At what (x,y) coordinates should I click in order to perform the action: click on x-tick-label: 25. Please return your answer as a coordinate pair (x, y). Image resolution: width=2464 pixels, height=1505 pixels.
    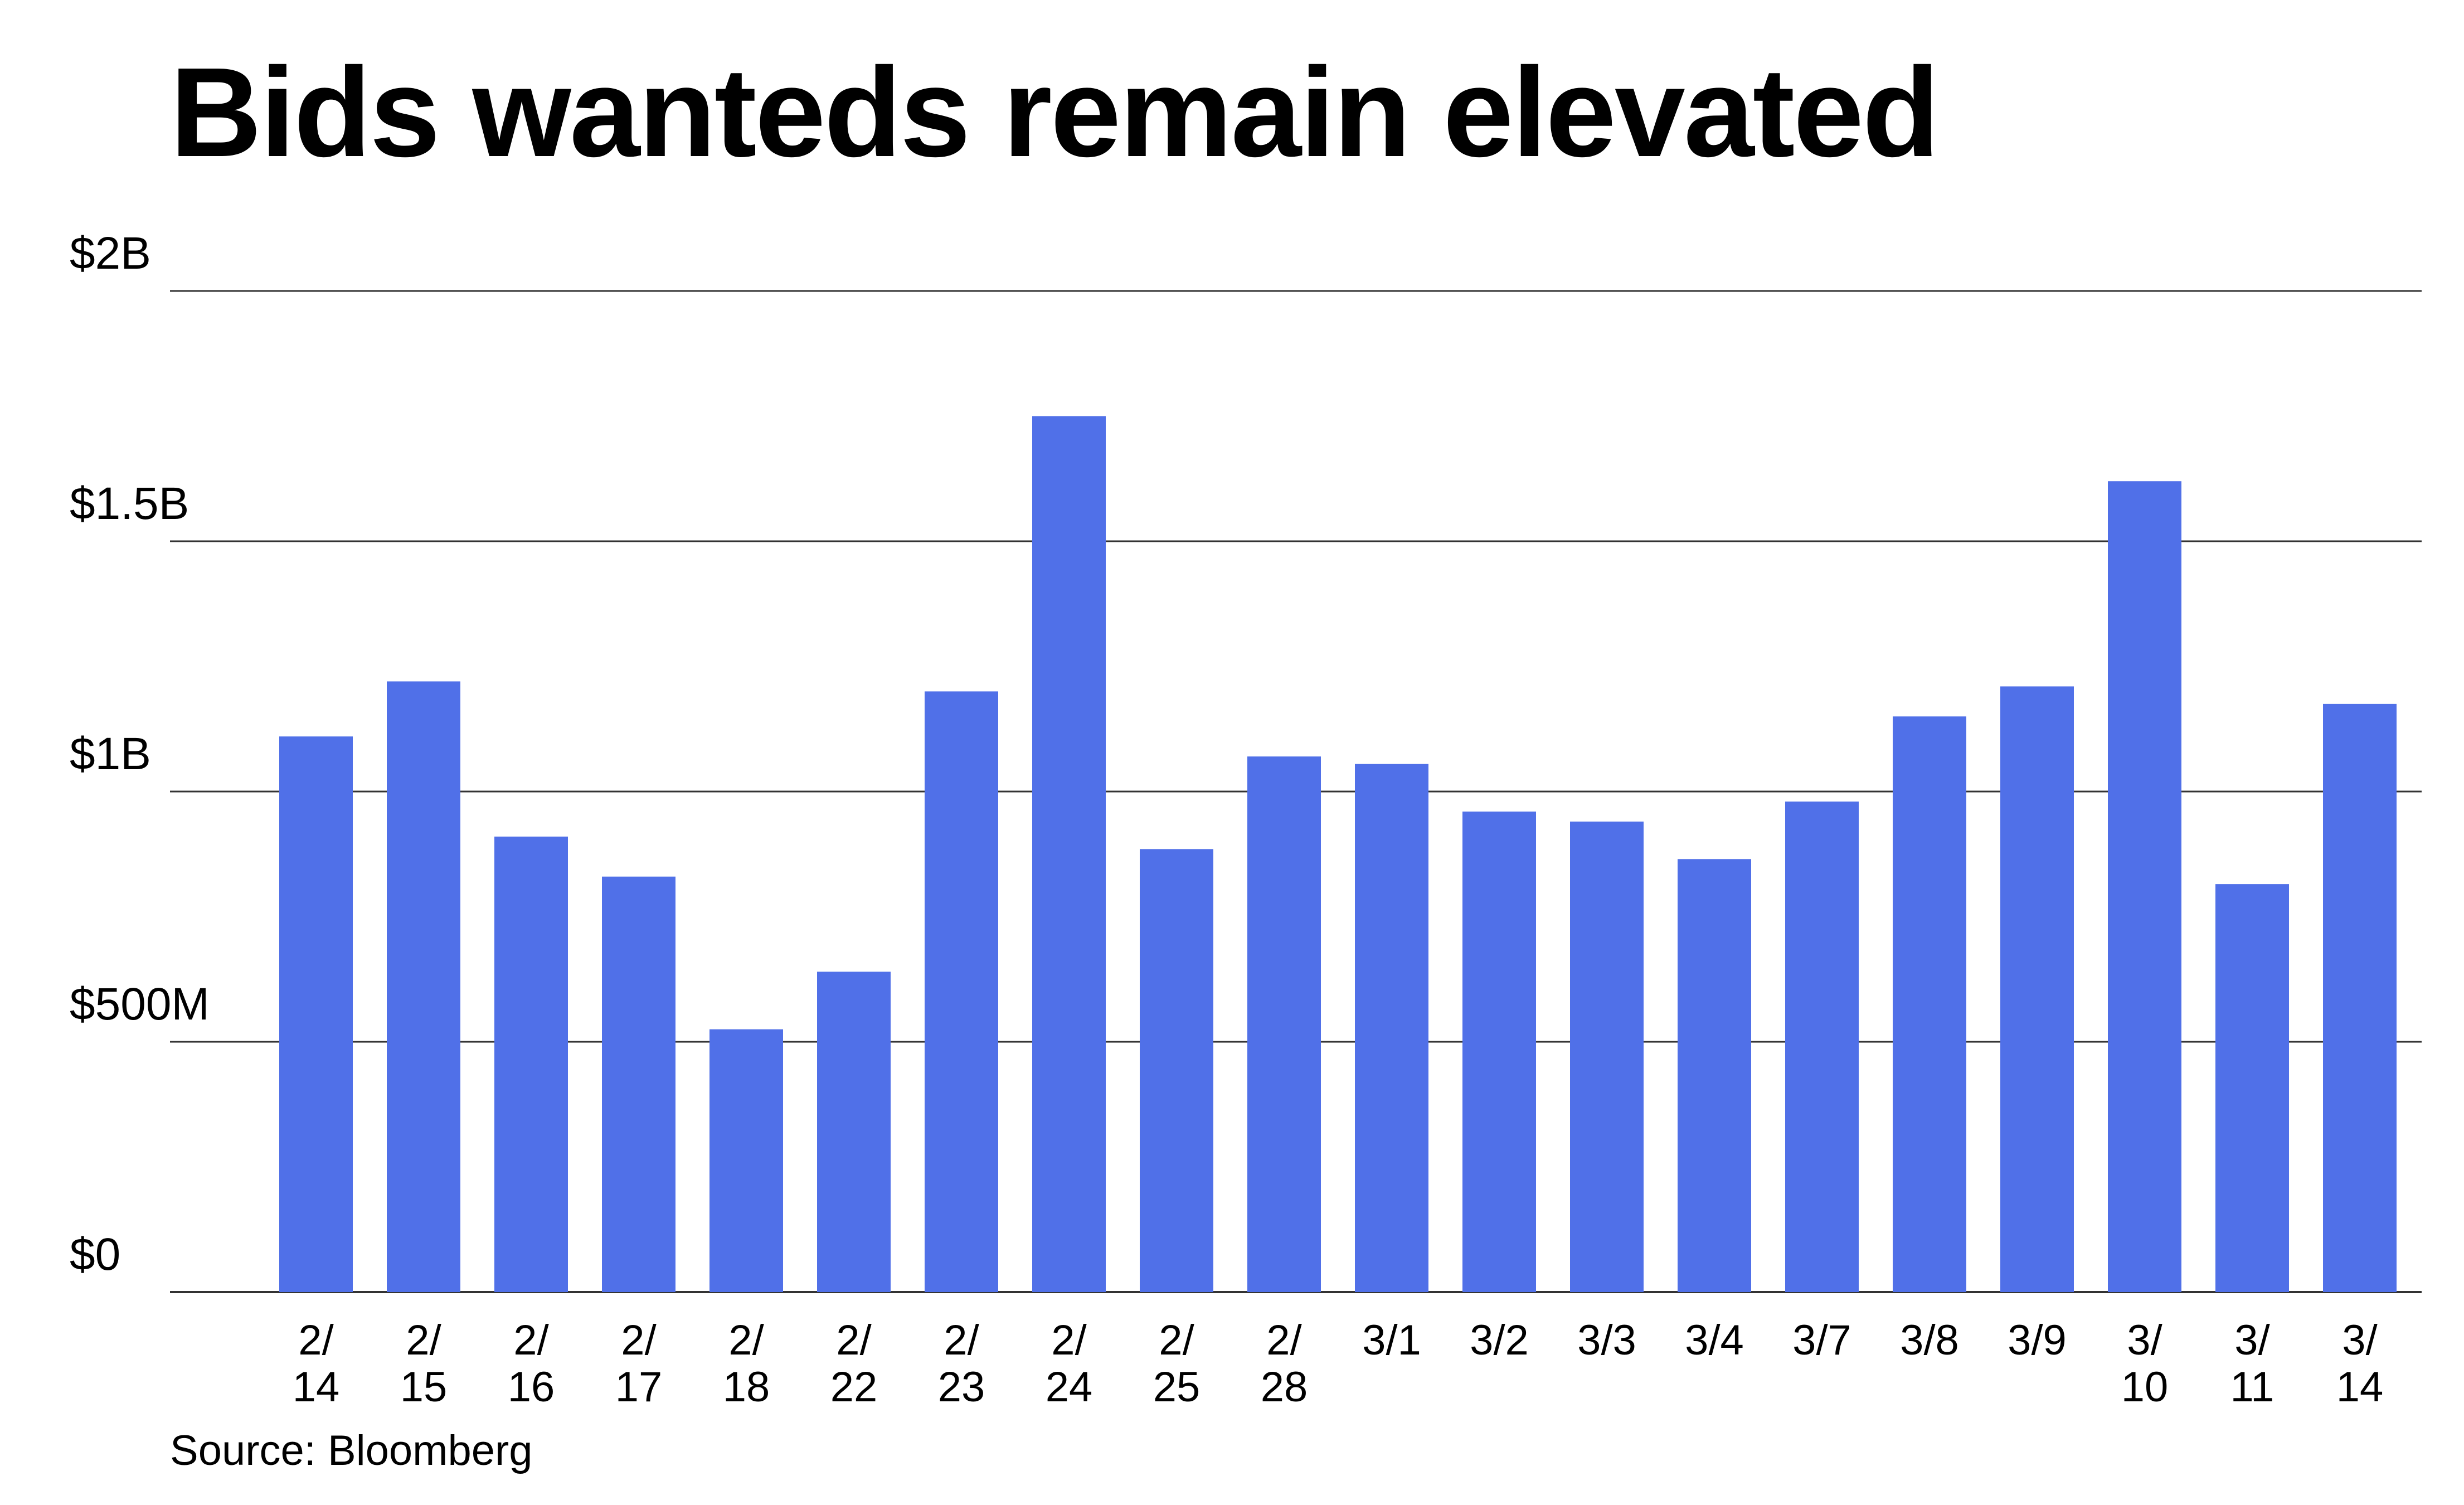
    Looking at the image, I should click on (1177, 1387).